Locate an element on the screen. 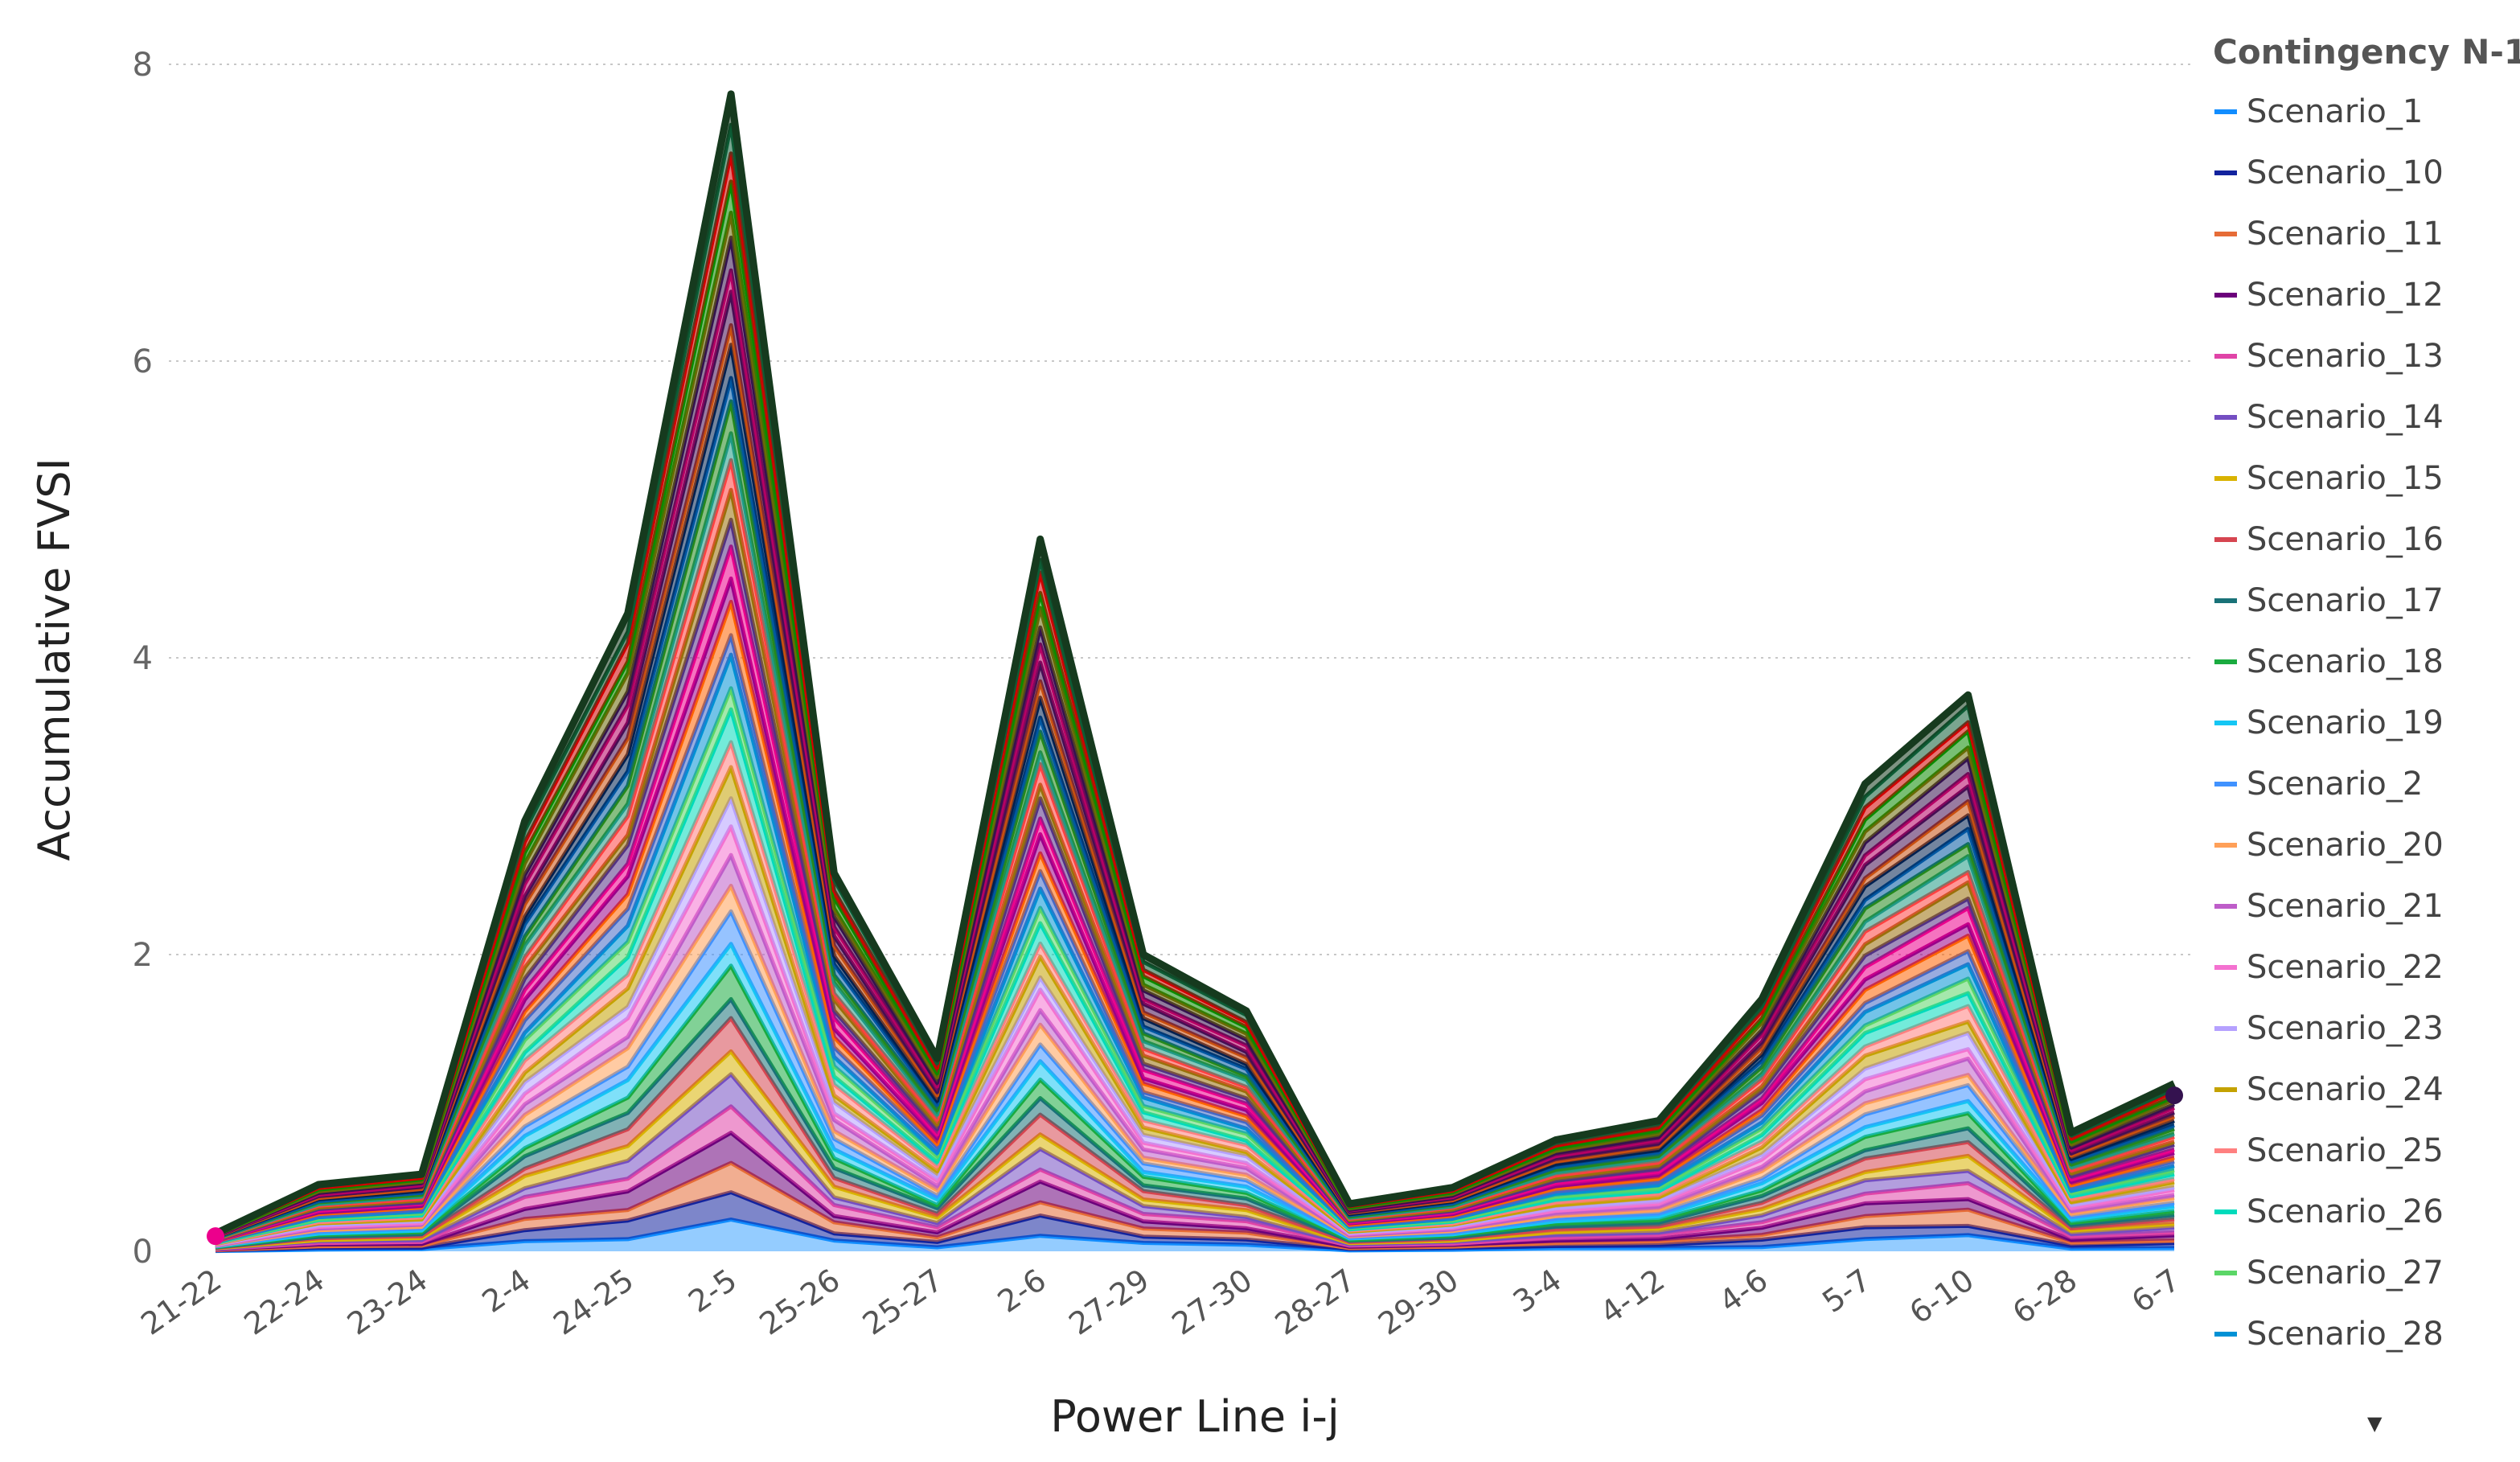 This screenshot has width=2520, height=1462. legend-item: Scenario_22 is located at coordinates (2362, 968).